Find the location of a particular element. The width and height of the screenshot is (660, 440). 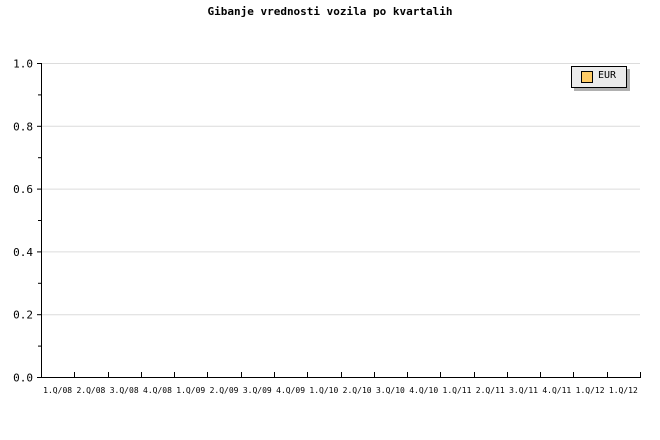

x-tick-label: 1.Q/11 is located at coordinates (457, 390).